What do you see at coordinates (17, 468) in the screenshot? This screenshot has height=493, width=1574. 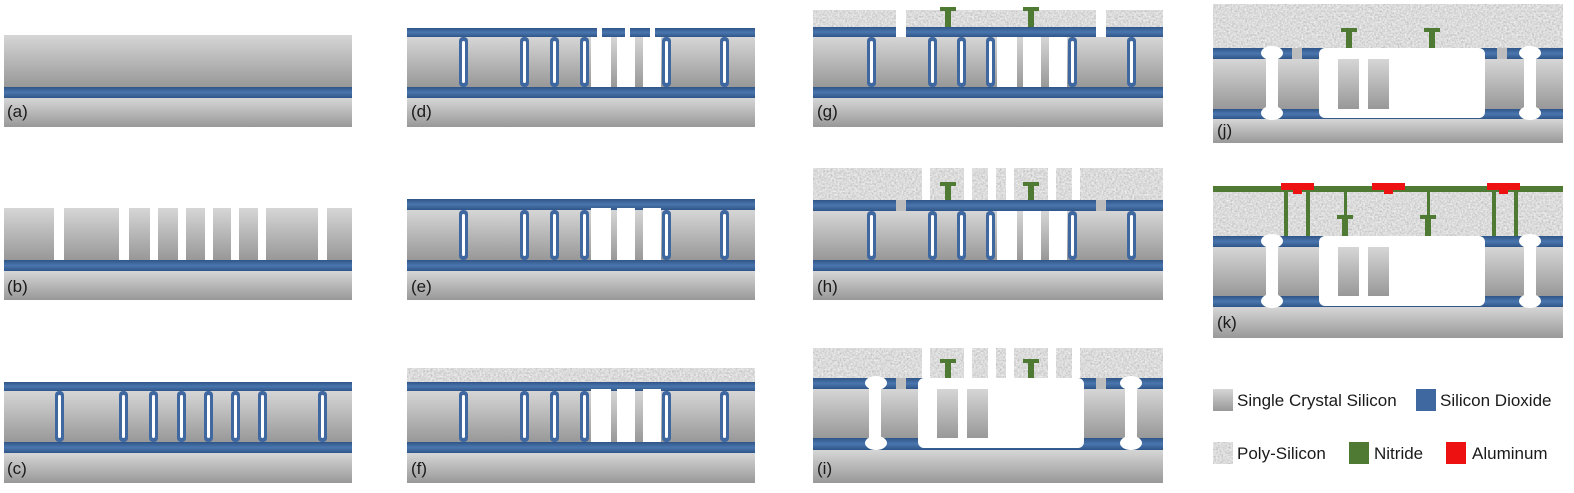 I see `panel-label-c: (c)` at bounding box center [17, 468].